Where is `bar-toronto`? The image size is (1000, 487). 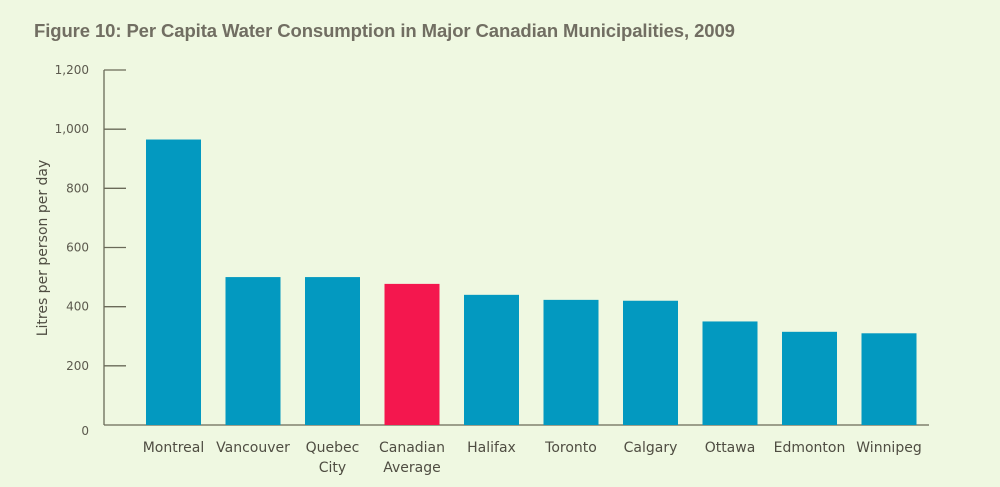
bar-toronto is located at coordinates (571, 362).